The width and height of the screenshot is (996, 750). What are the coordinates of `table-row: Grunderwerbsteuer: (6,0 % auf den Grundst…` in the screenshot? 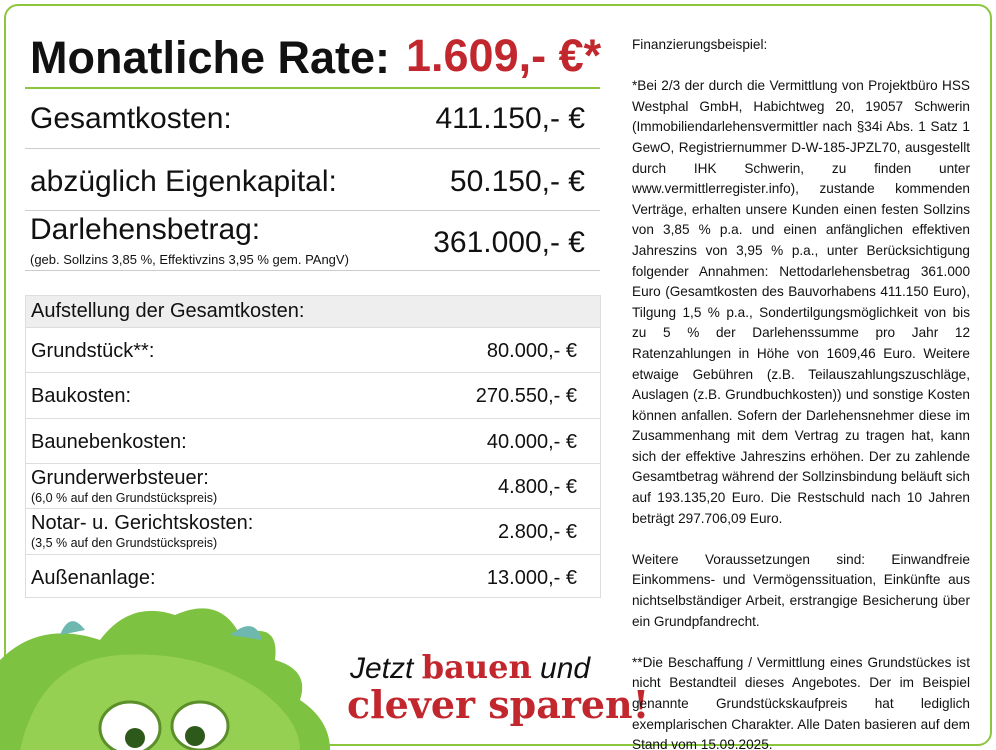 It's located at (313, 485).